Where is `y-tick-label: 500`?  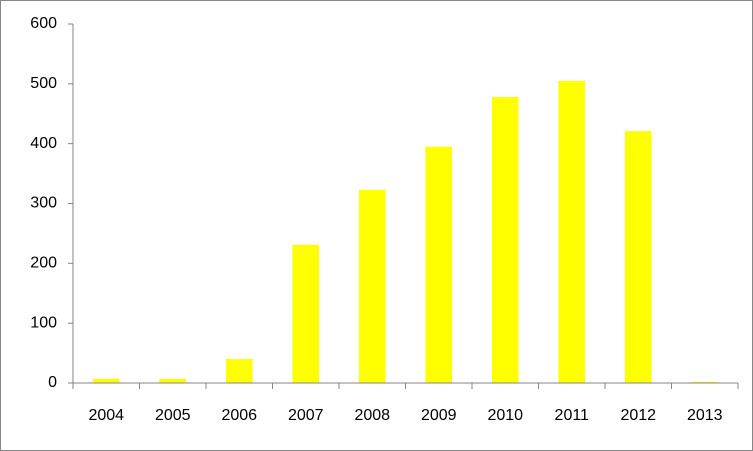 y-tick-label: 500 is located at coordinates (43, 83).